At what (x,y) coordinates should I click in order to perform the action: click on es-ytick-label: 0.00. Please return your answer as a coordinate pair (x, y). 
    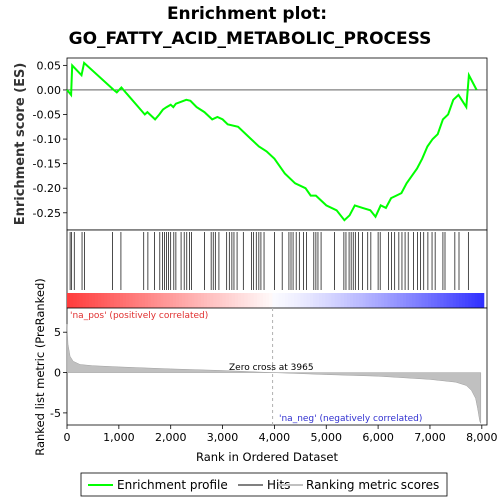
    Looking at the image, I should click on (49, 90).